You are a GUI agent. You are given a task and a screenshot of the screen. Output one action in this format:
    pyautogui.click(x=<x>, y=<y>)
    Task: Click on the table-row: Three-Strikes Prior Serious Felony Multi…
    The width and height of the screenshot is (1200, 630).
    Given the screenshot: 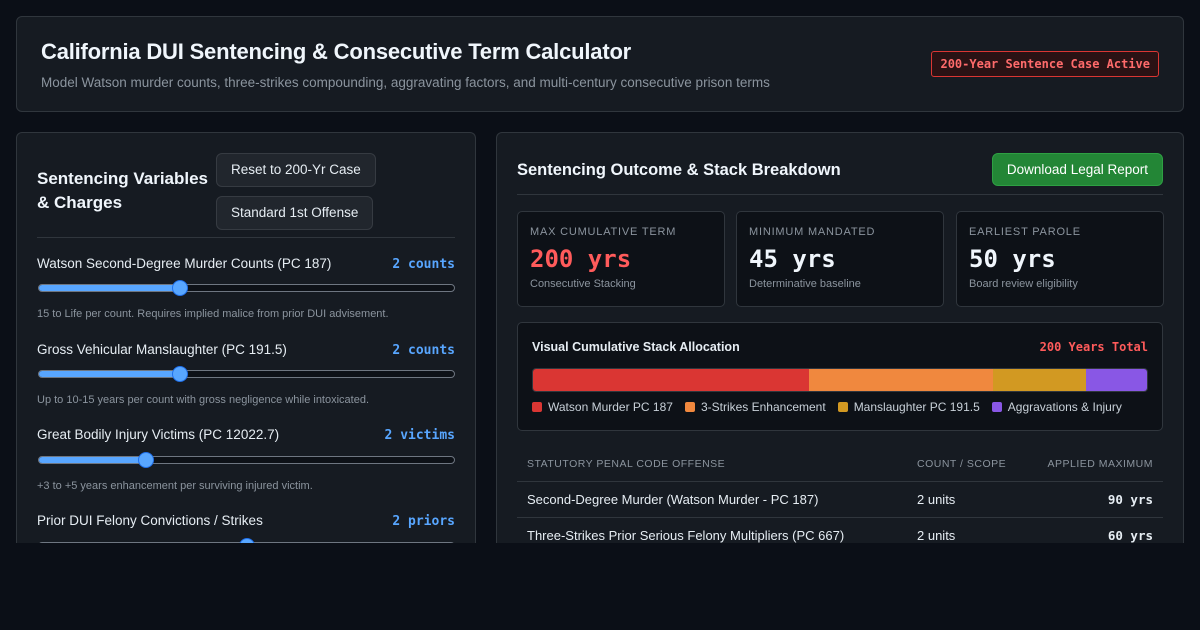 What is the action you would take?
    pyautogui.click(x=840, y=530)
    